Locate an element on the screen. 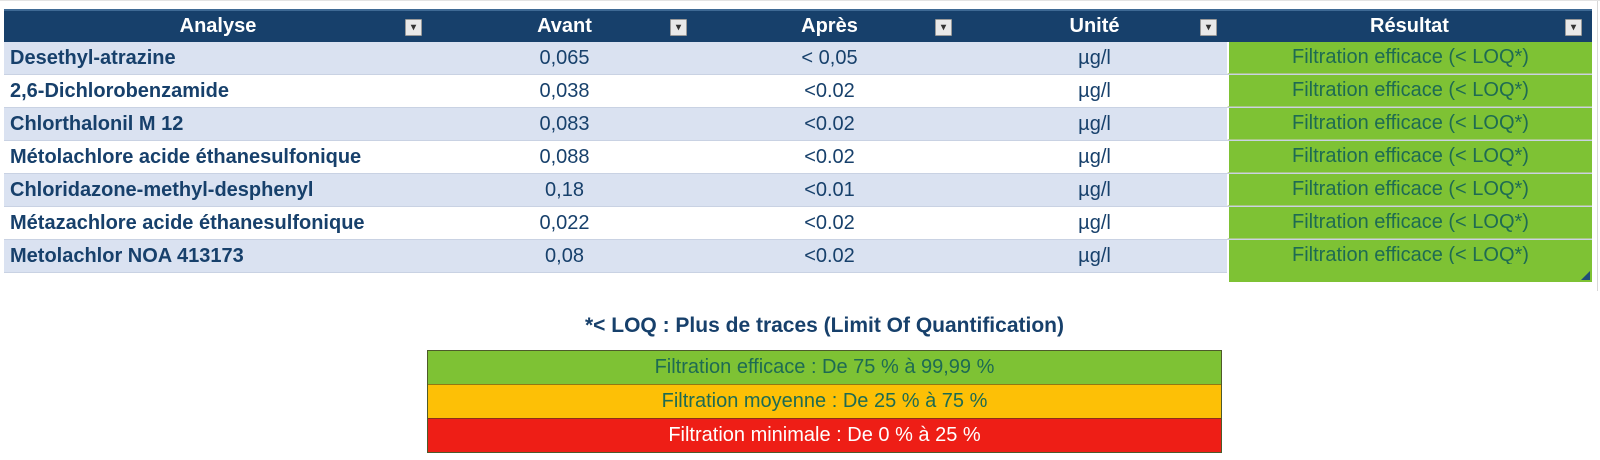  apres-cell: <0.01 is located at coordinates (829, 189).